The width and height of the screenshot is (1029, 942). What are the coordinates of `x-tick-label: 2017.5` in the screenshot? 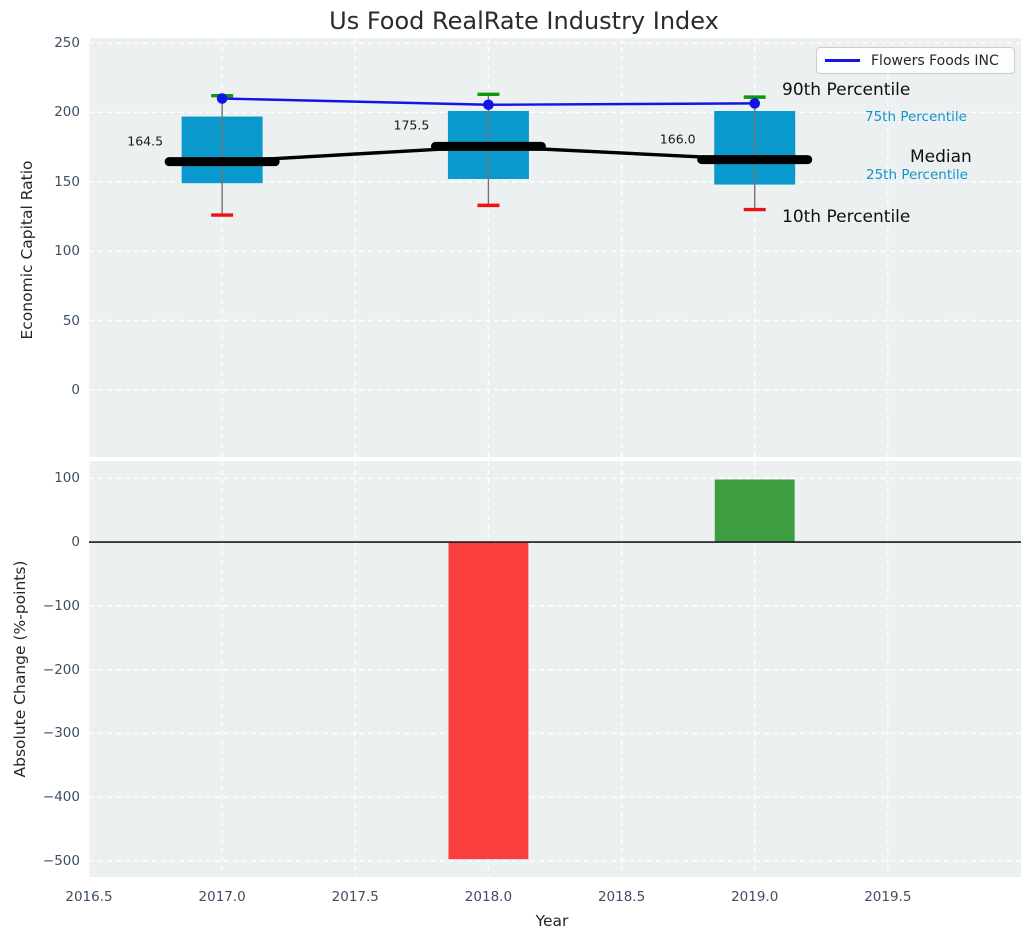 It's located at (355, 897).